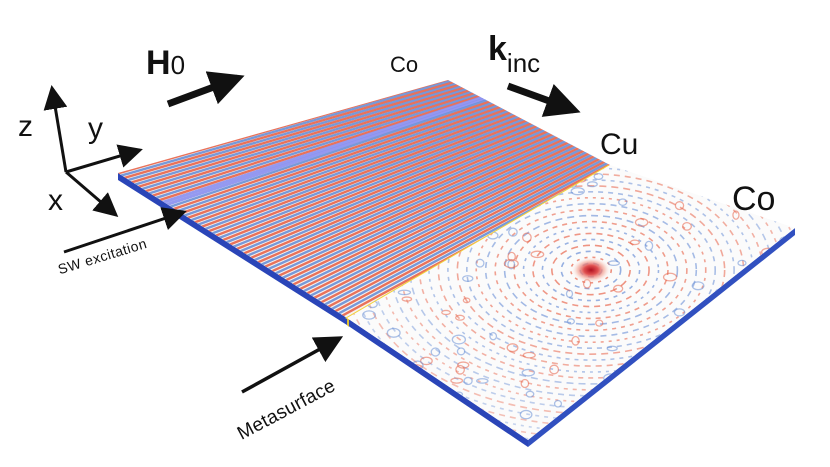  I want to click on x-axis-arrow, so click(92, 193).